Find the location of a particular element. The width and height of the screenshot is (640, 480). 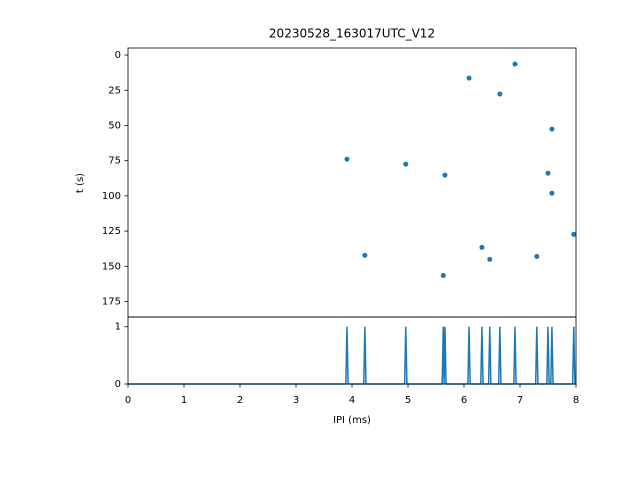

x-tick-label: 2 is located at coordinates (240, 400).